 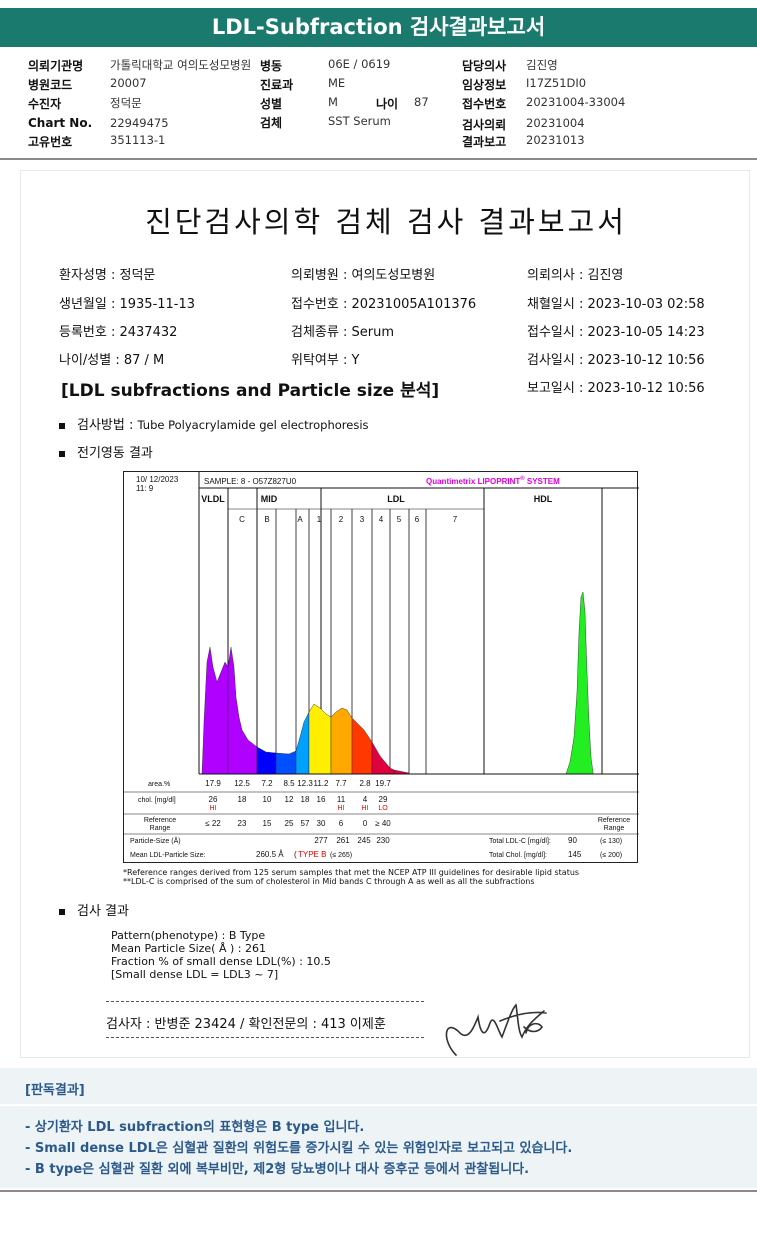 What do you see at coordinates (168, 855) in the screenshot?
I see `row-label-mean: Mean LDL-Particle Size:` at bounding box center [168, 855].